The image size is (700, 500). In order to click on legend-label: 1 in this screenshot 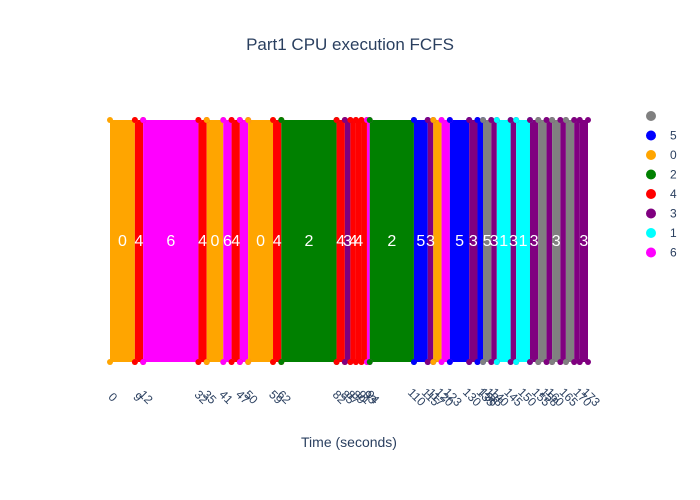, I will do `click(673, 233)`.